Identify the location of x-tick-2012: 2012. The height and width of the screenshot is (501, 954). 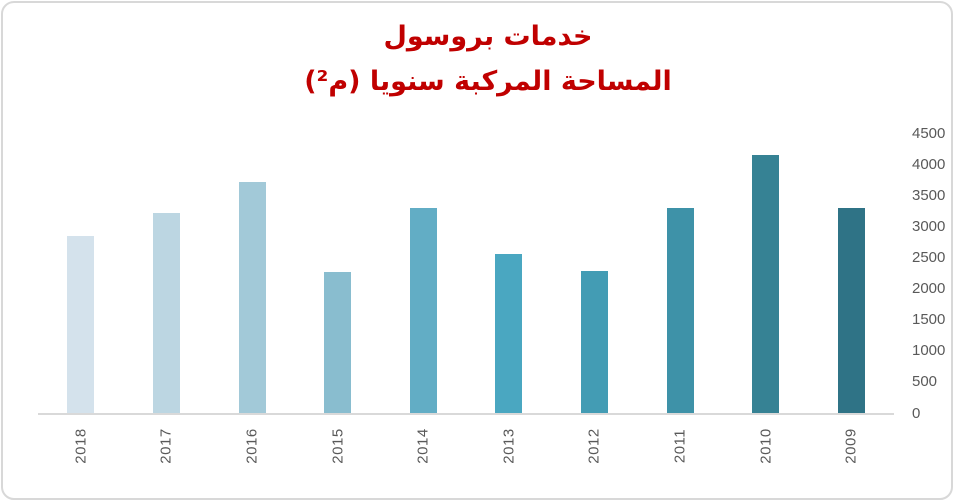
(595, 446).